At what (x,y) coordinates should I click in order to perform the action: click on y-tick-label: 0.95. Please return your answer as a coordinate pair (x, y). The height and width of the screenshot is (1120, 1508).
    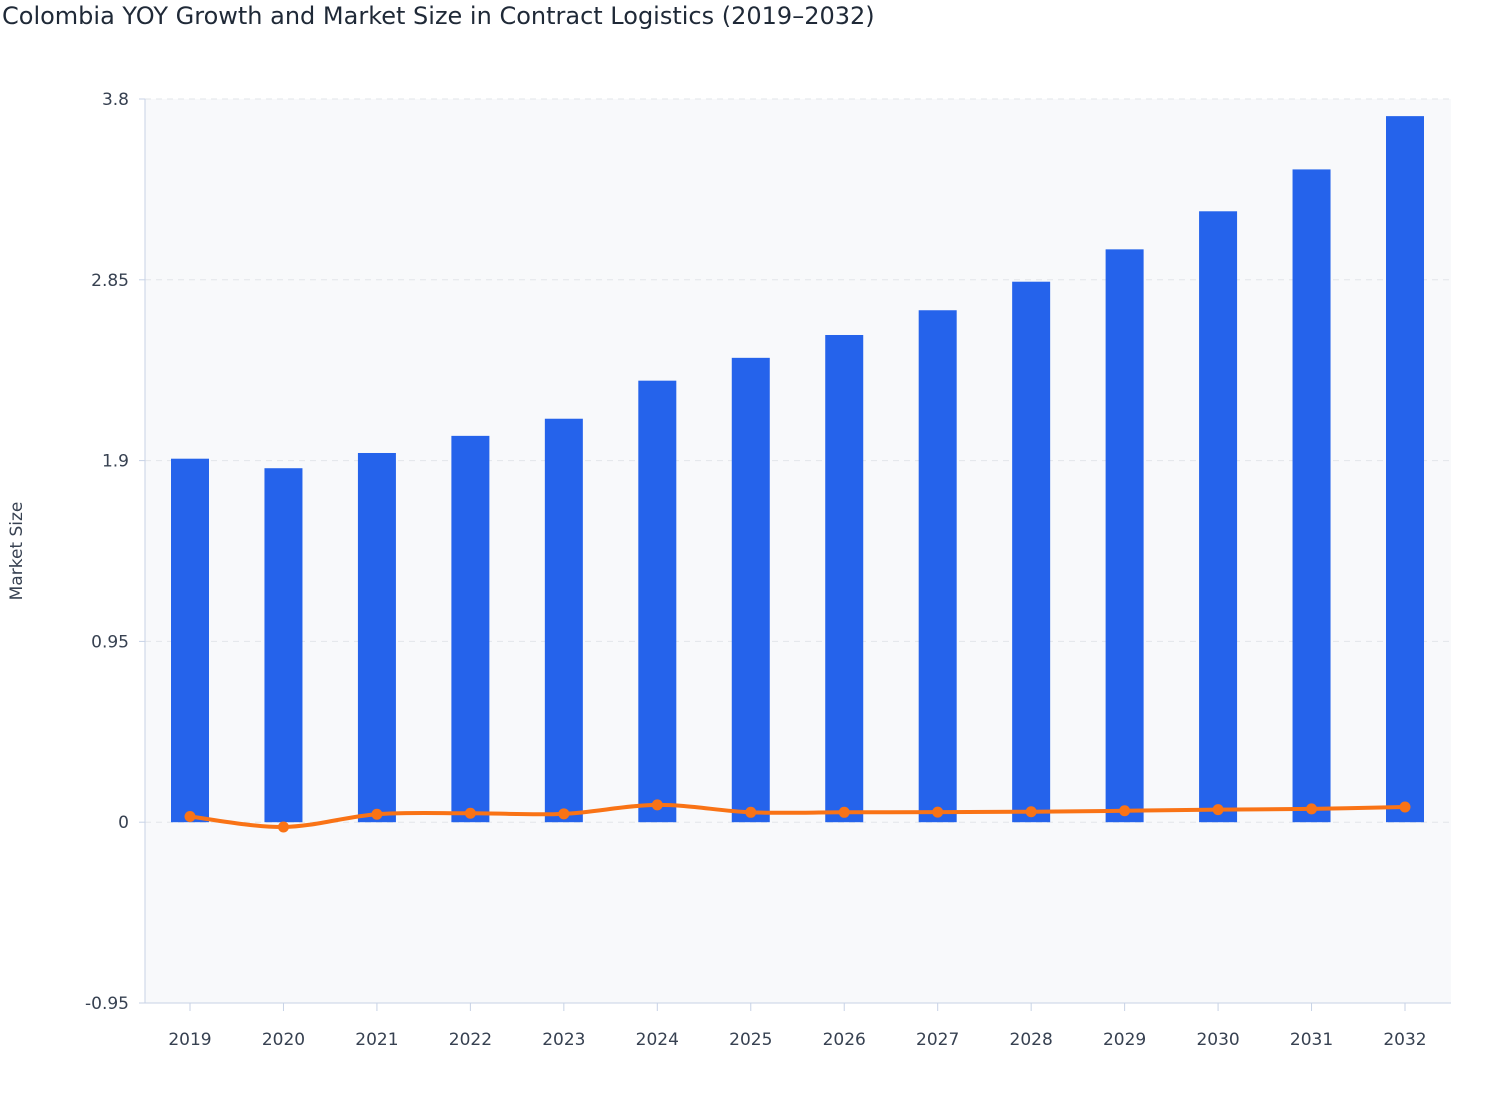
    Looking at the image, I should click on (110, 642).